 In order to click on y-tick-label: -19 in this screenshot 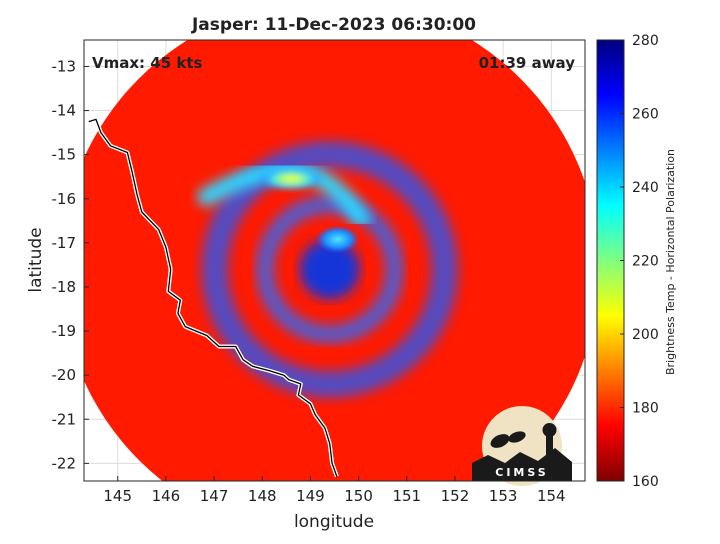, I will do `click(64, 331)`.